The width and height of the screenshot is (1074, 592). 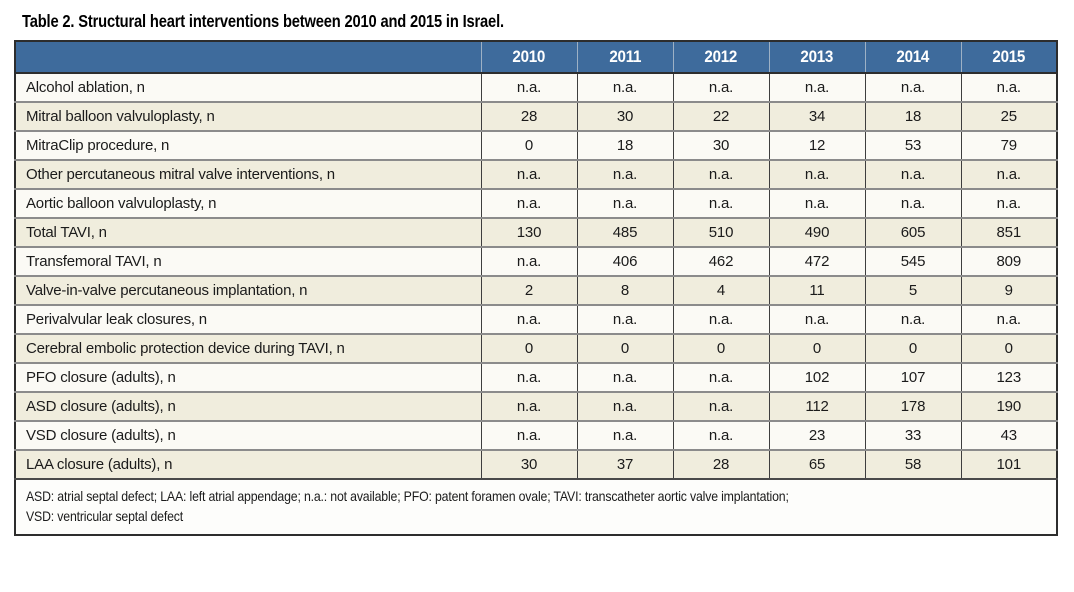 I want to click on cell-value: 65, so click(x=816, y=464).